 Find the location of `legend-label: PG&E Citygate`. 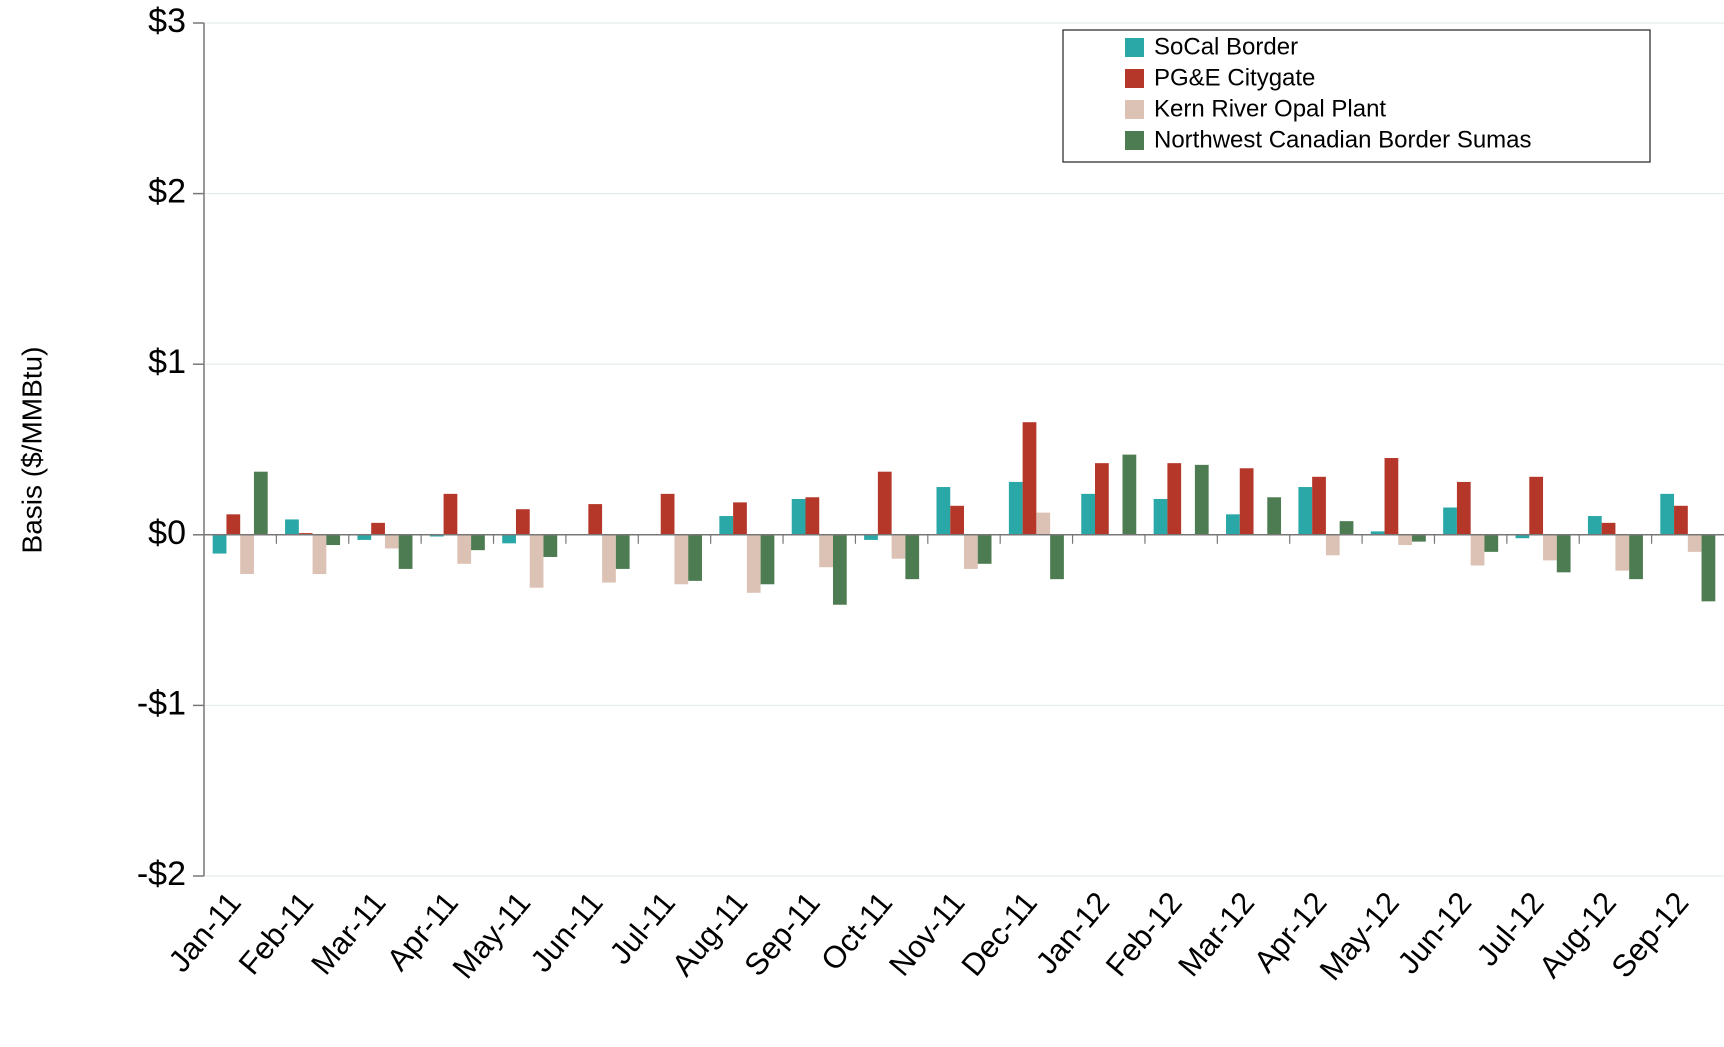

legend-label: PG&E Citygate is located at coordinates (1234, 77).